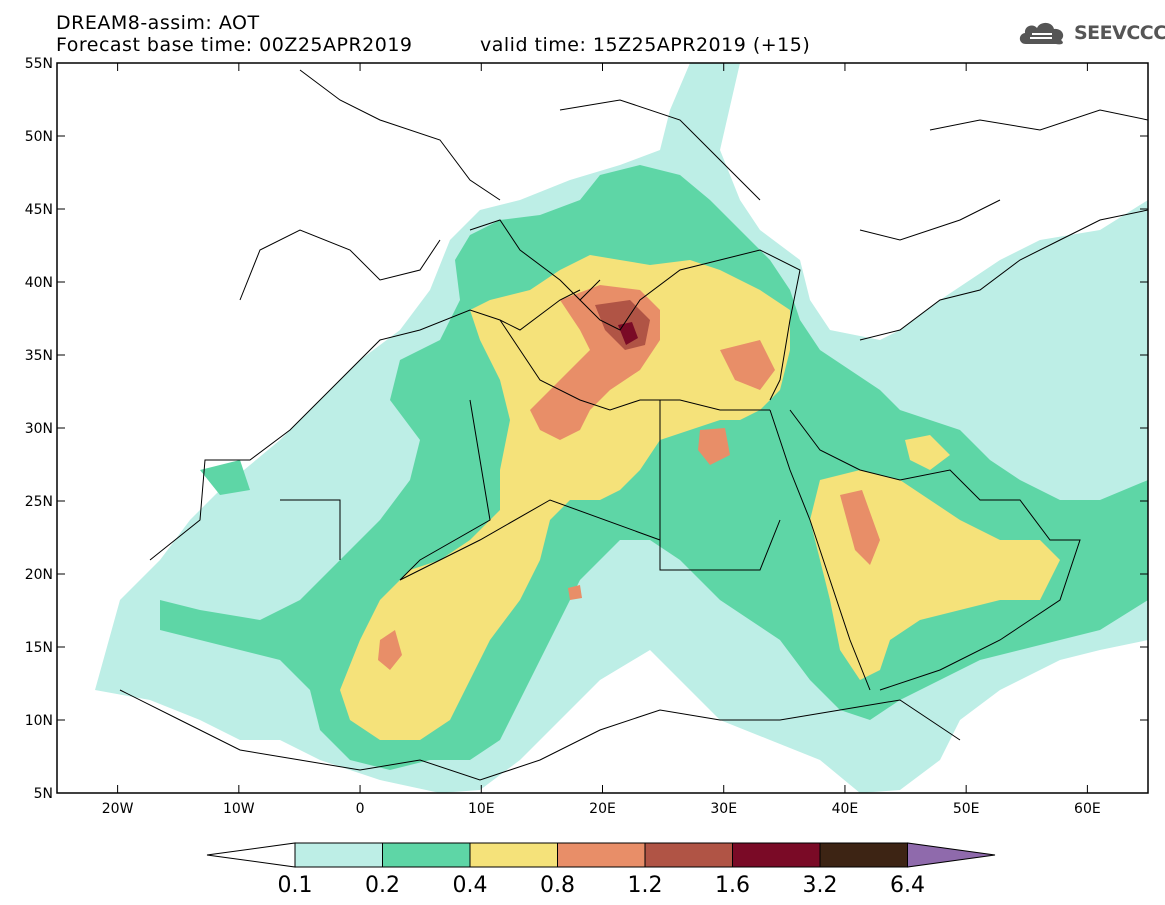 Image resolution: width=1165 pixels, height=905 pixels. What do you see at coordinates (1060, 272) in the screenshot?
I see `contour-0.1` at bounding box center [1060, 272].